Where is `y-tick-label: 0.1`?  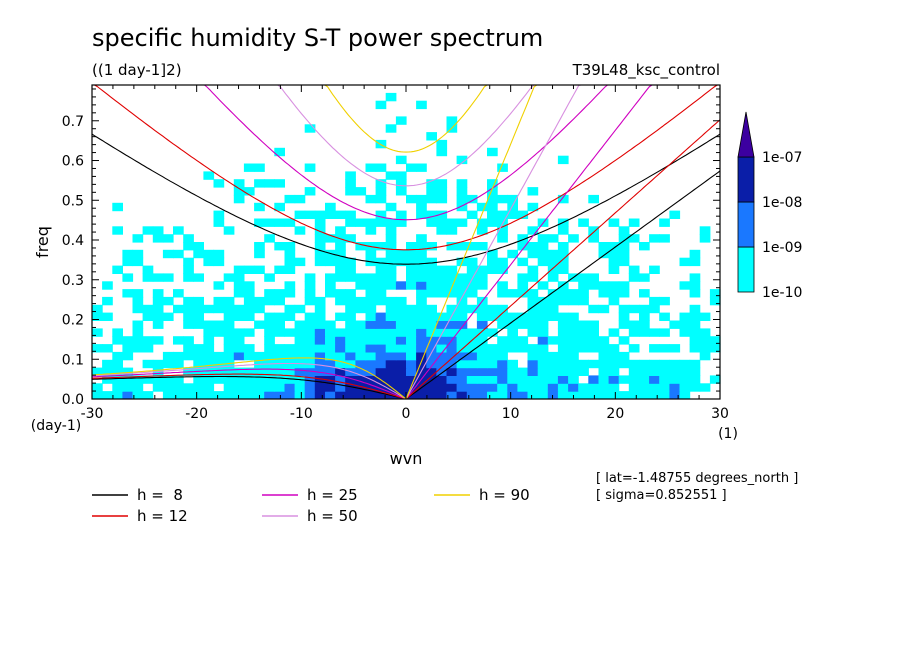 y-tick-label: 0.1 is located at coordinates (73, 360).